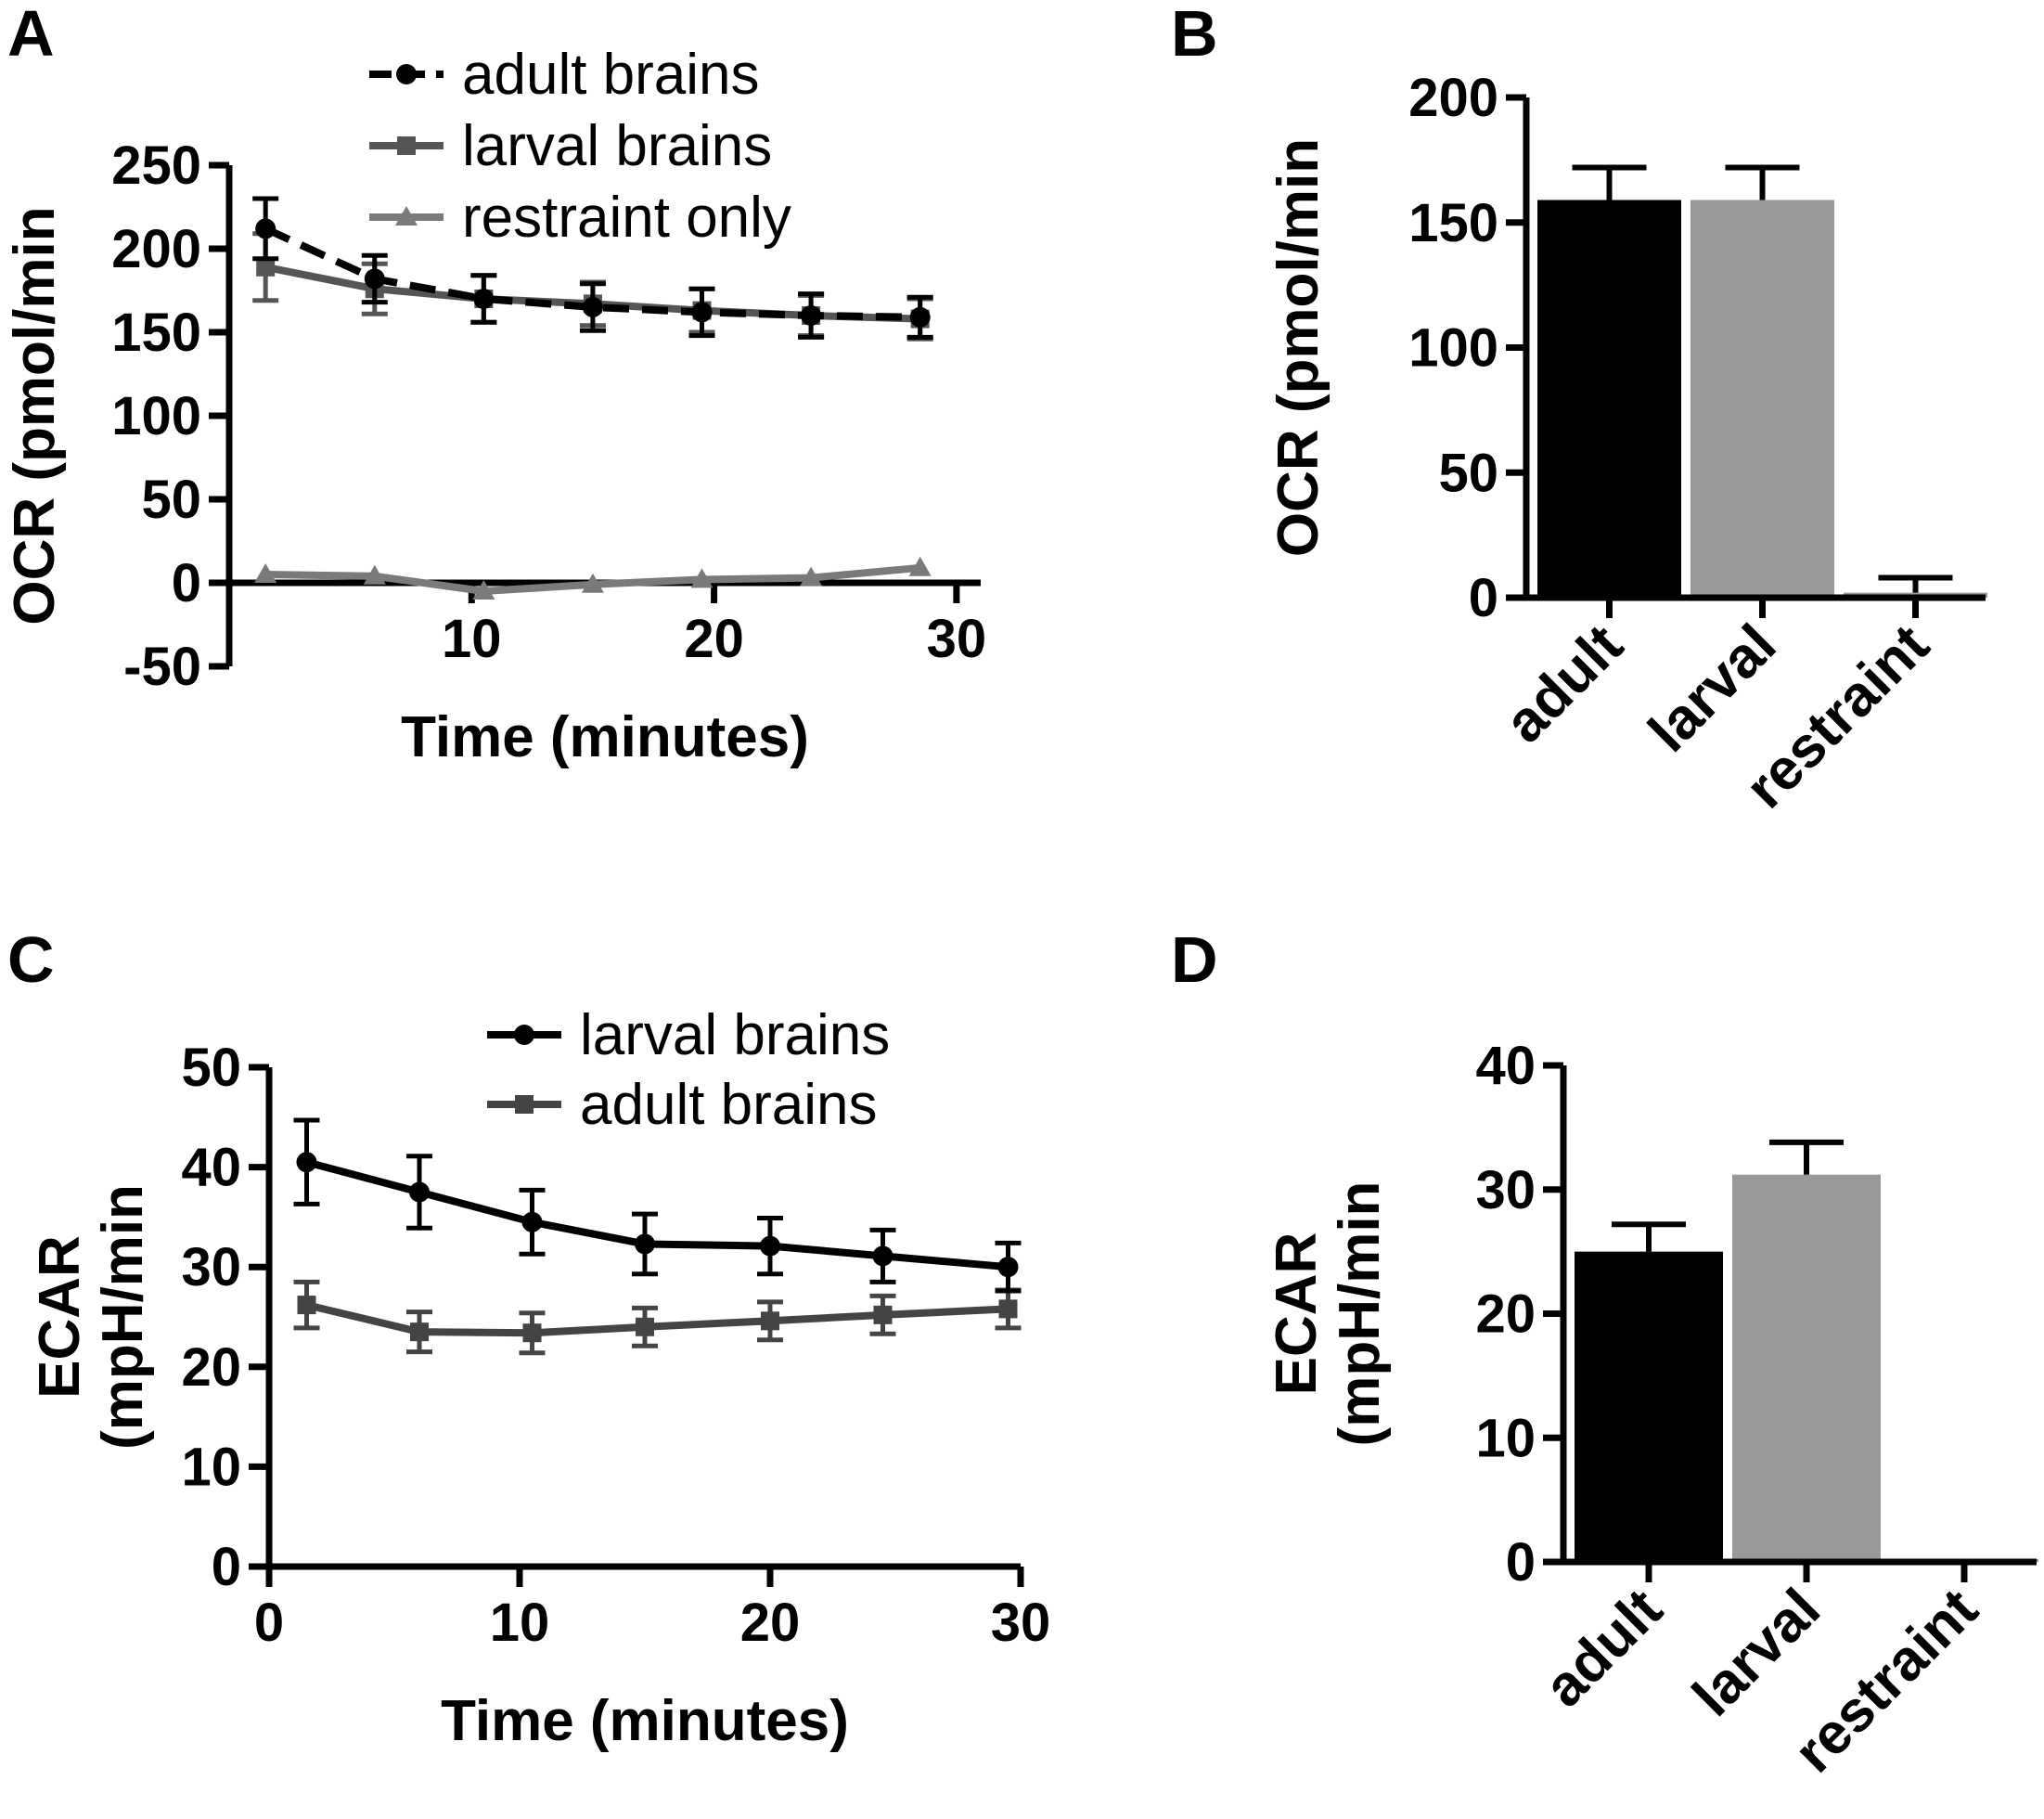  Describe the element at coordinates (156, 333) in the screenshot. I see `a-y-tick-label: 150` at that location.